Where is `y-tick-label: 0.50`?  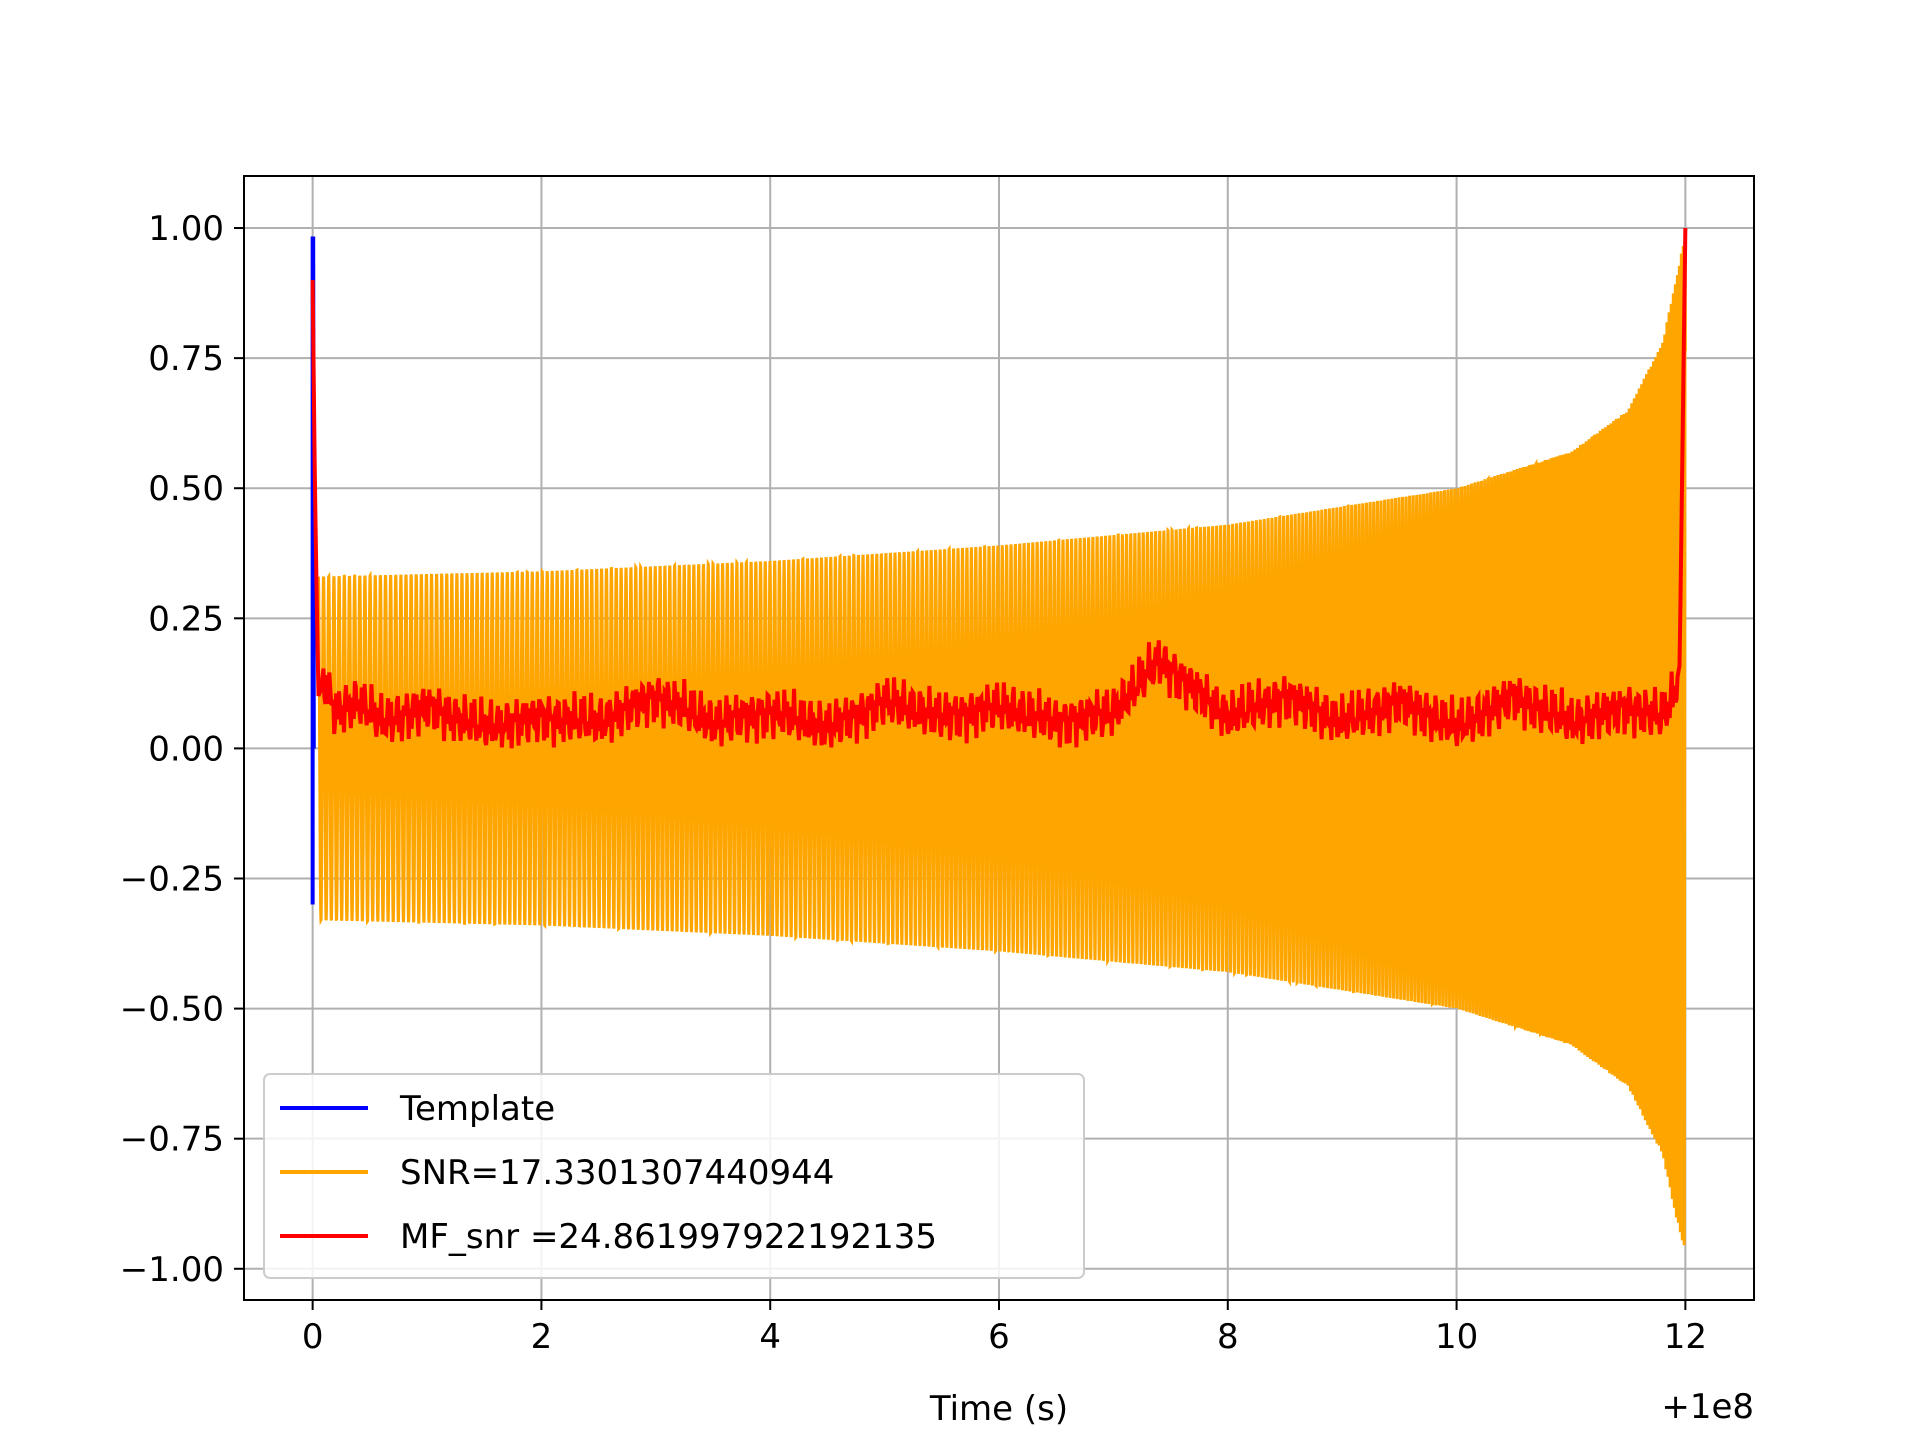 y-tick-label: 0.50 is located at coordinates (186, 489).